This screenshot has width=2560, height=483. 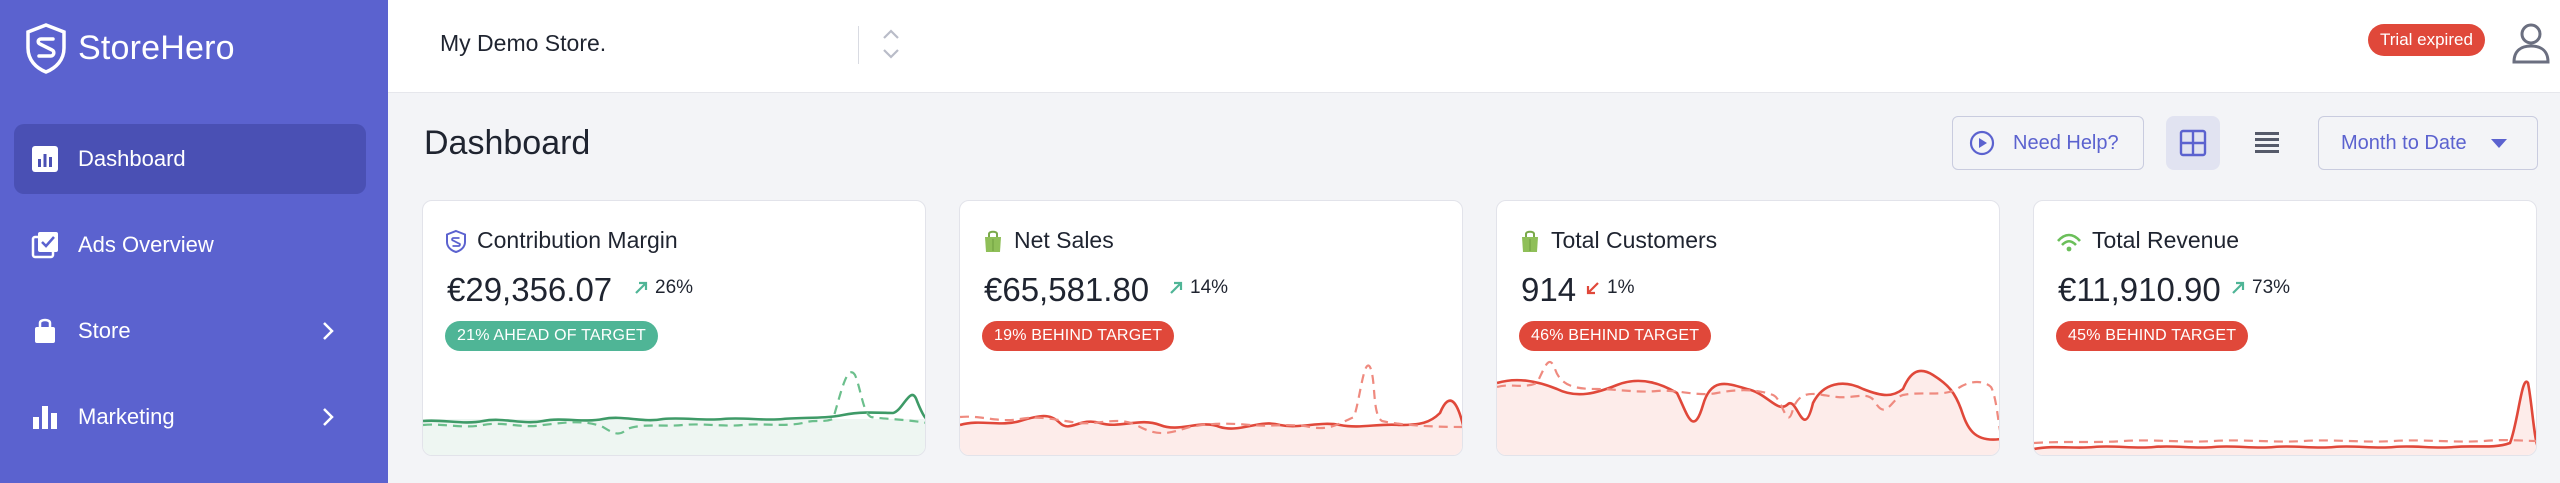 I want to click on card-change: 14%, so click(x=1198, y=288).